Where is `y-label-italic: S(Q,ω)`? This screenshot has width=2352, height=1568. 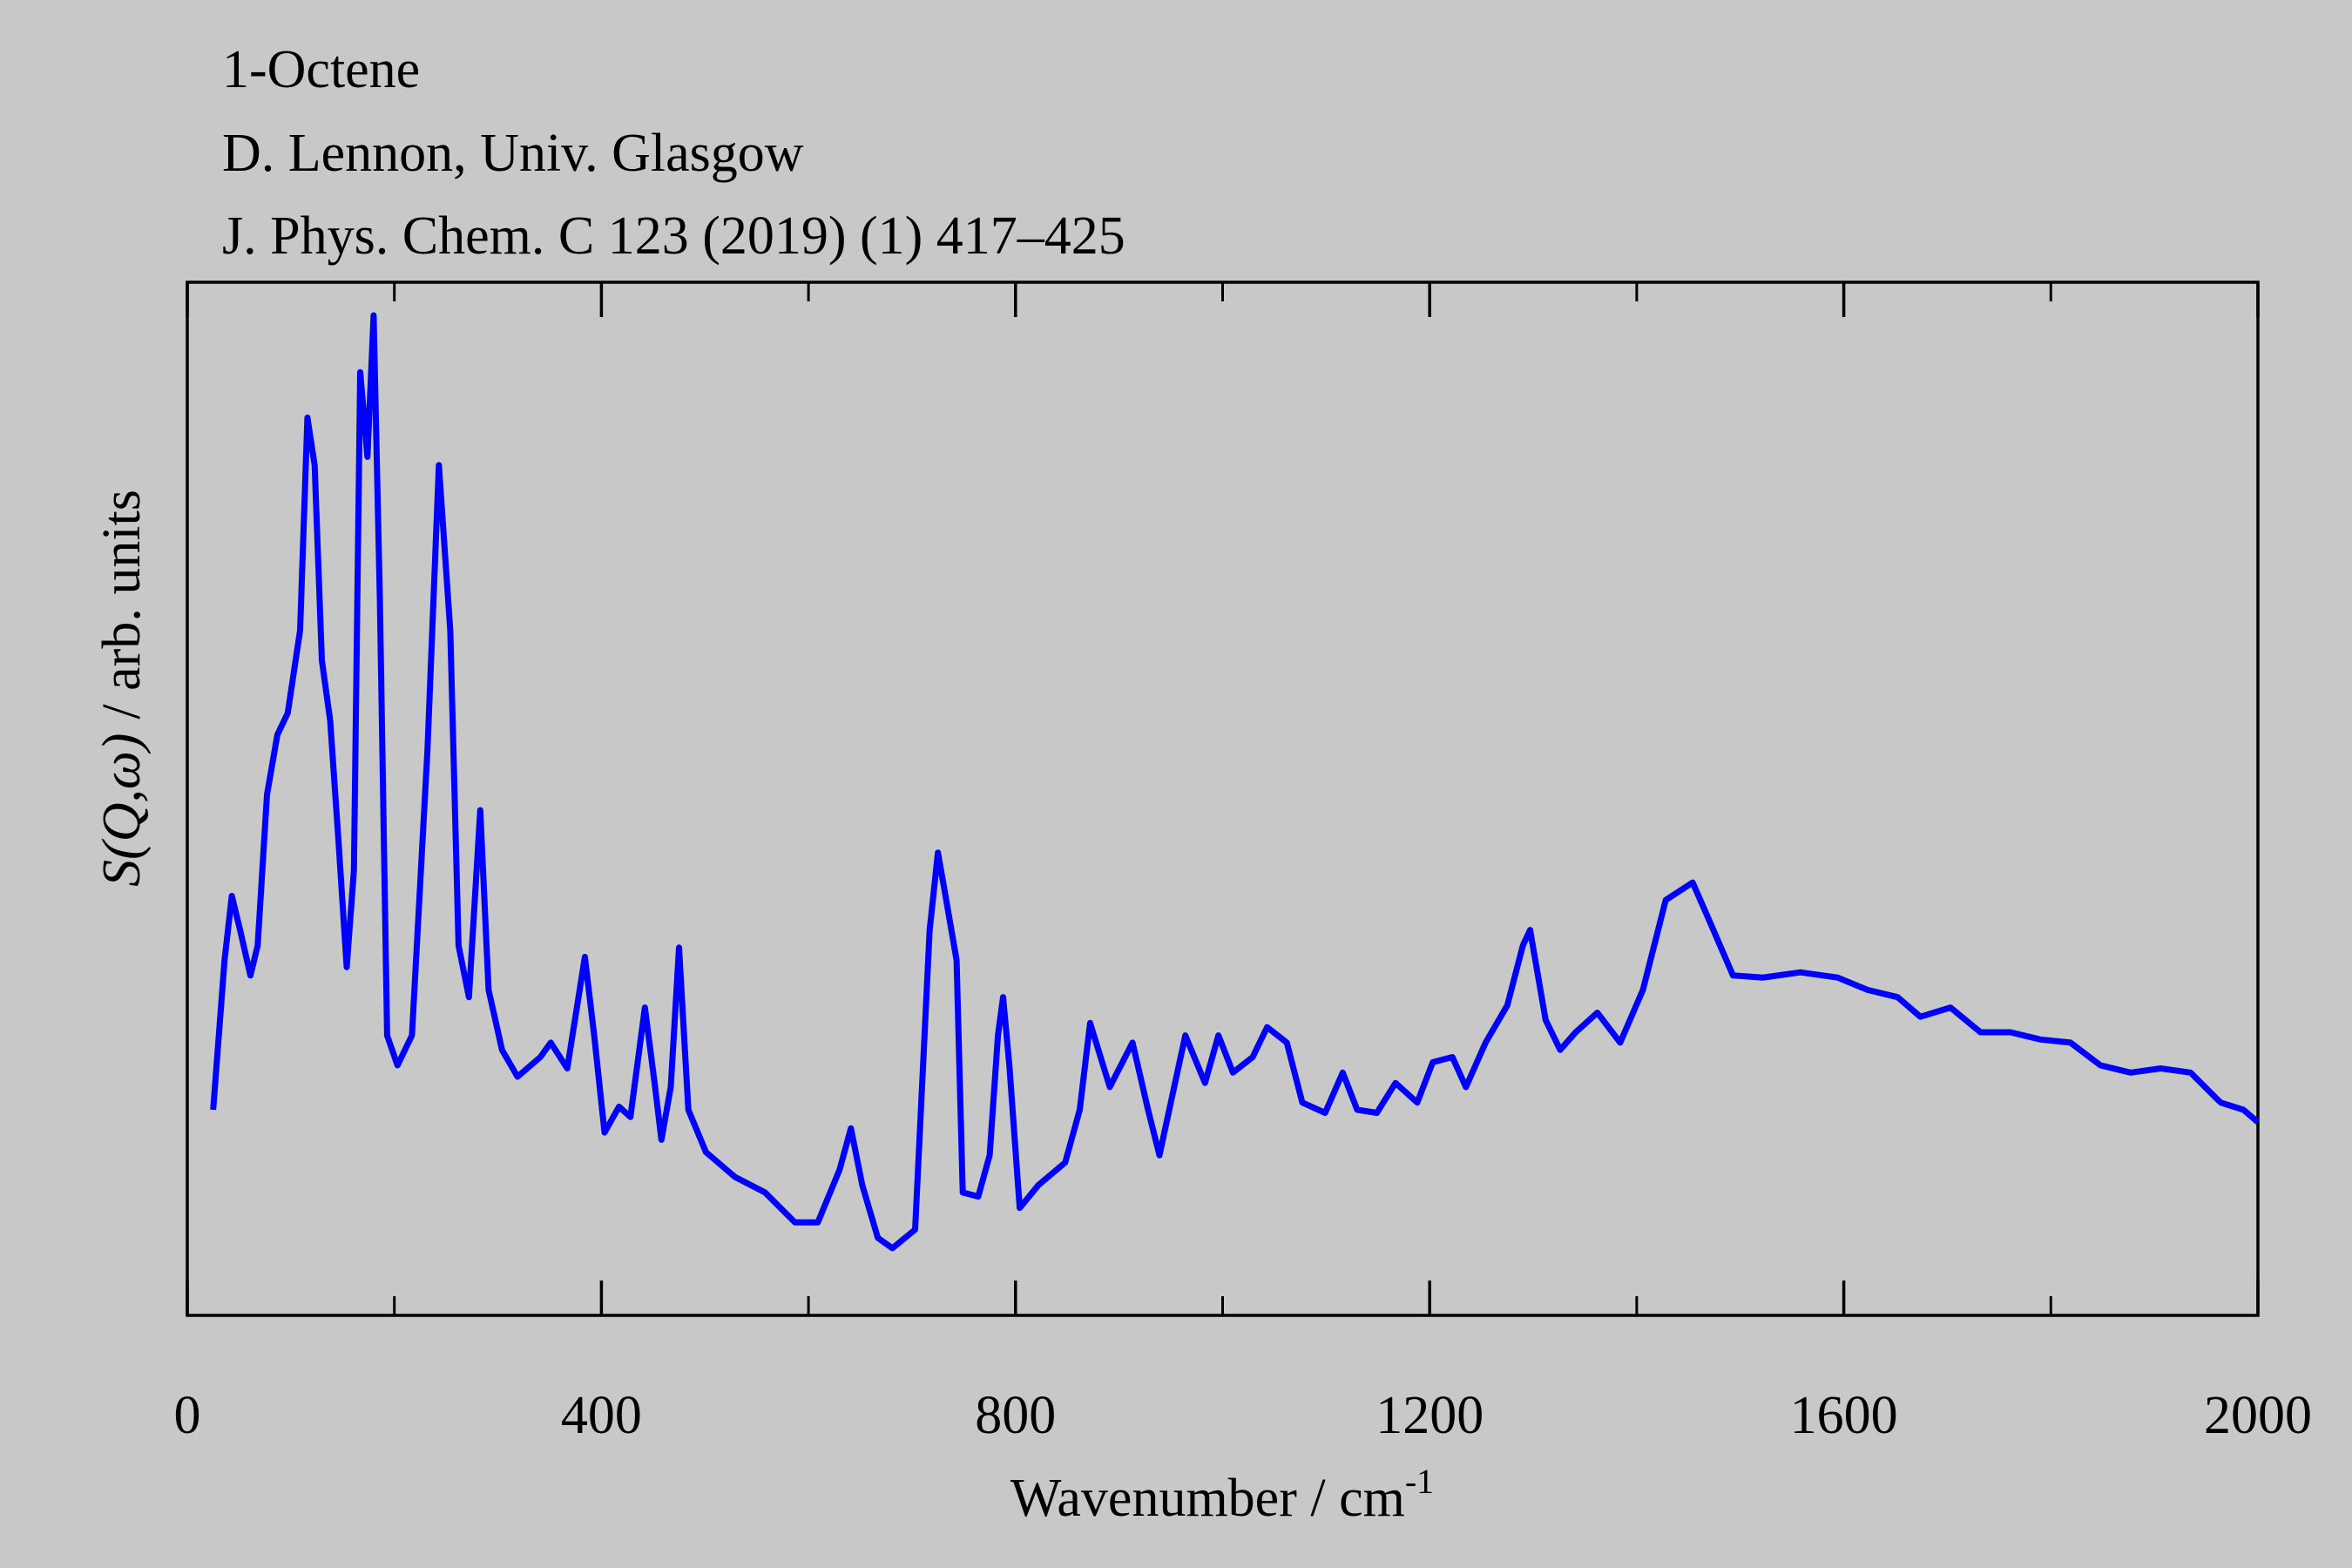
y-label-italic: S(Q,ω) is located at coordinates (122, 810).